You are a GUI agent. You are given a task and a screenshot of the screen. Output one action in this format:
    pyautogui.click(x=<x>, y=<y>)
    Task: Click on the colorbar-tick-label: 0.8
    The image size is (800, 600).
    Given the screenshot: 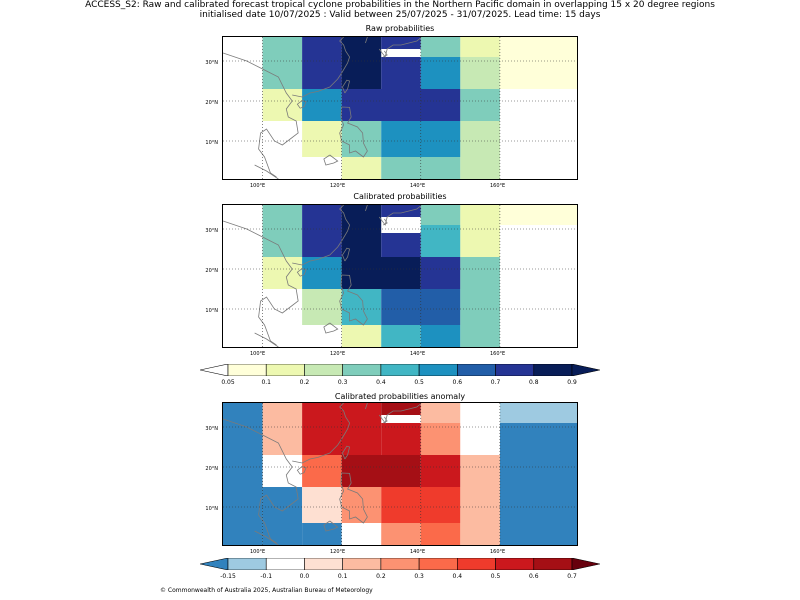 What is the action you would take?
    pyautogui.click(x=533, y=382)
    